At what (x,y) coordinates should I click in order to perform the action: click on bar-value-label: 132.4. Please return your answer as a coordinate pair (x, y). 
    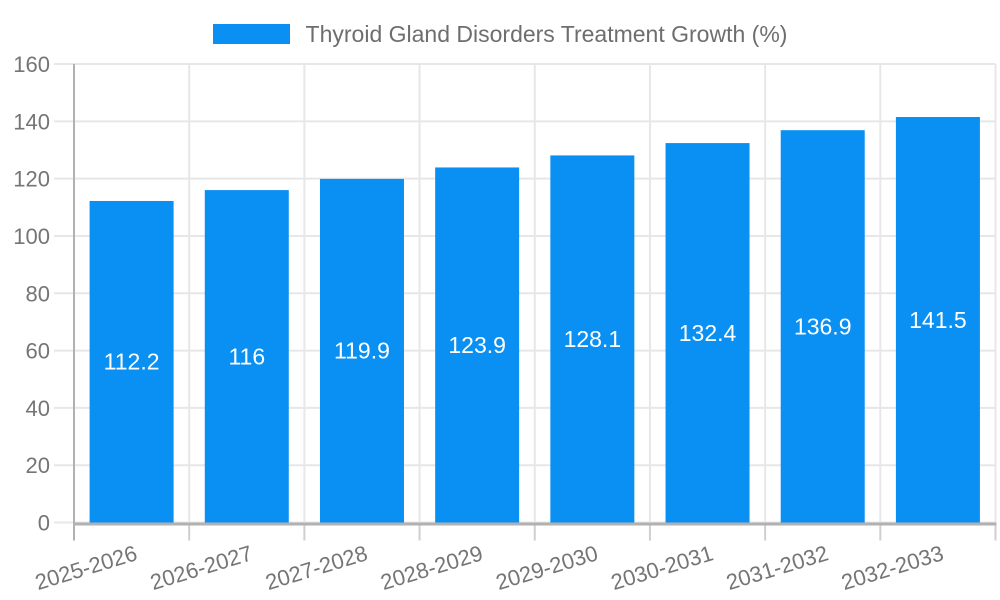
    Looking at the image, I should click on (708, 333).